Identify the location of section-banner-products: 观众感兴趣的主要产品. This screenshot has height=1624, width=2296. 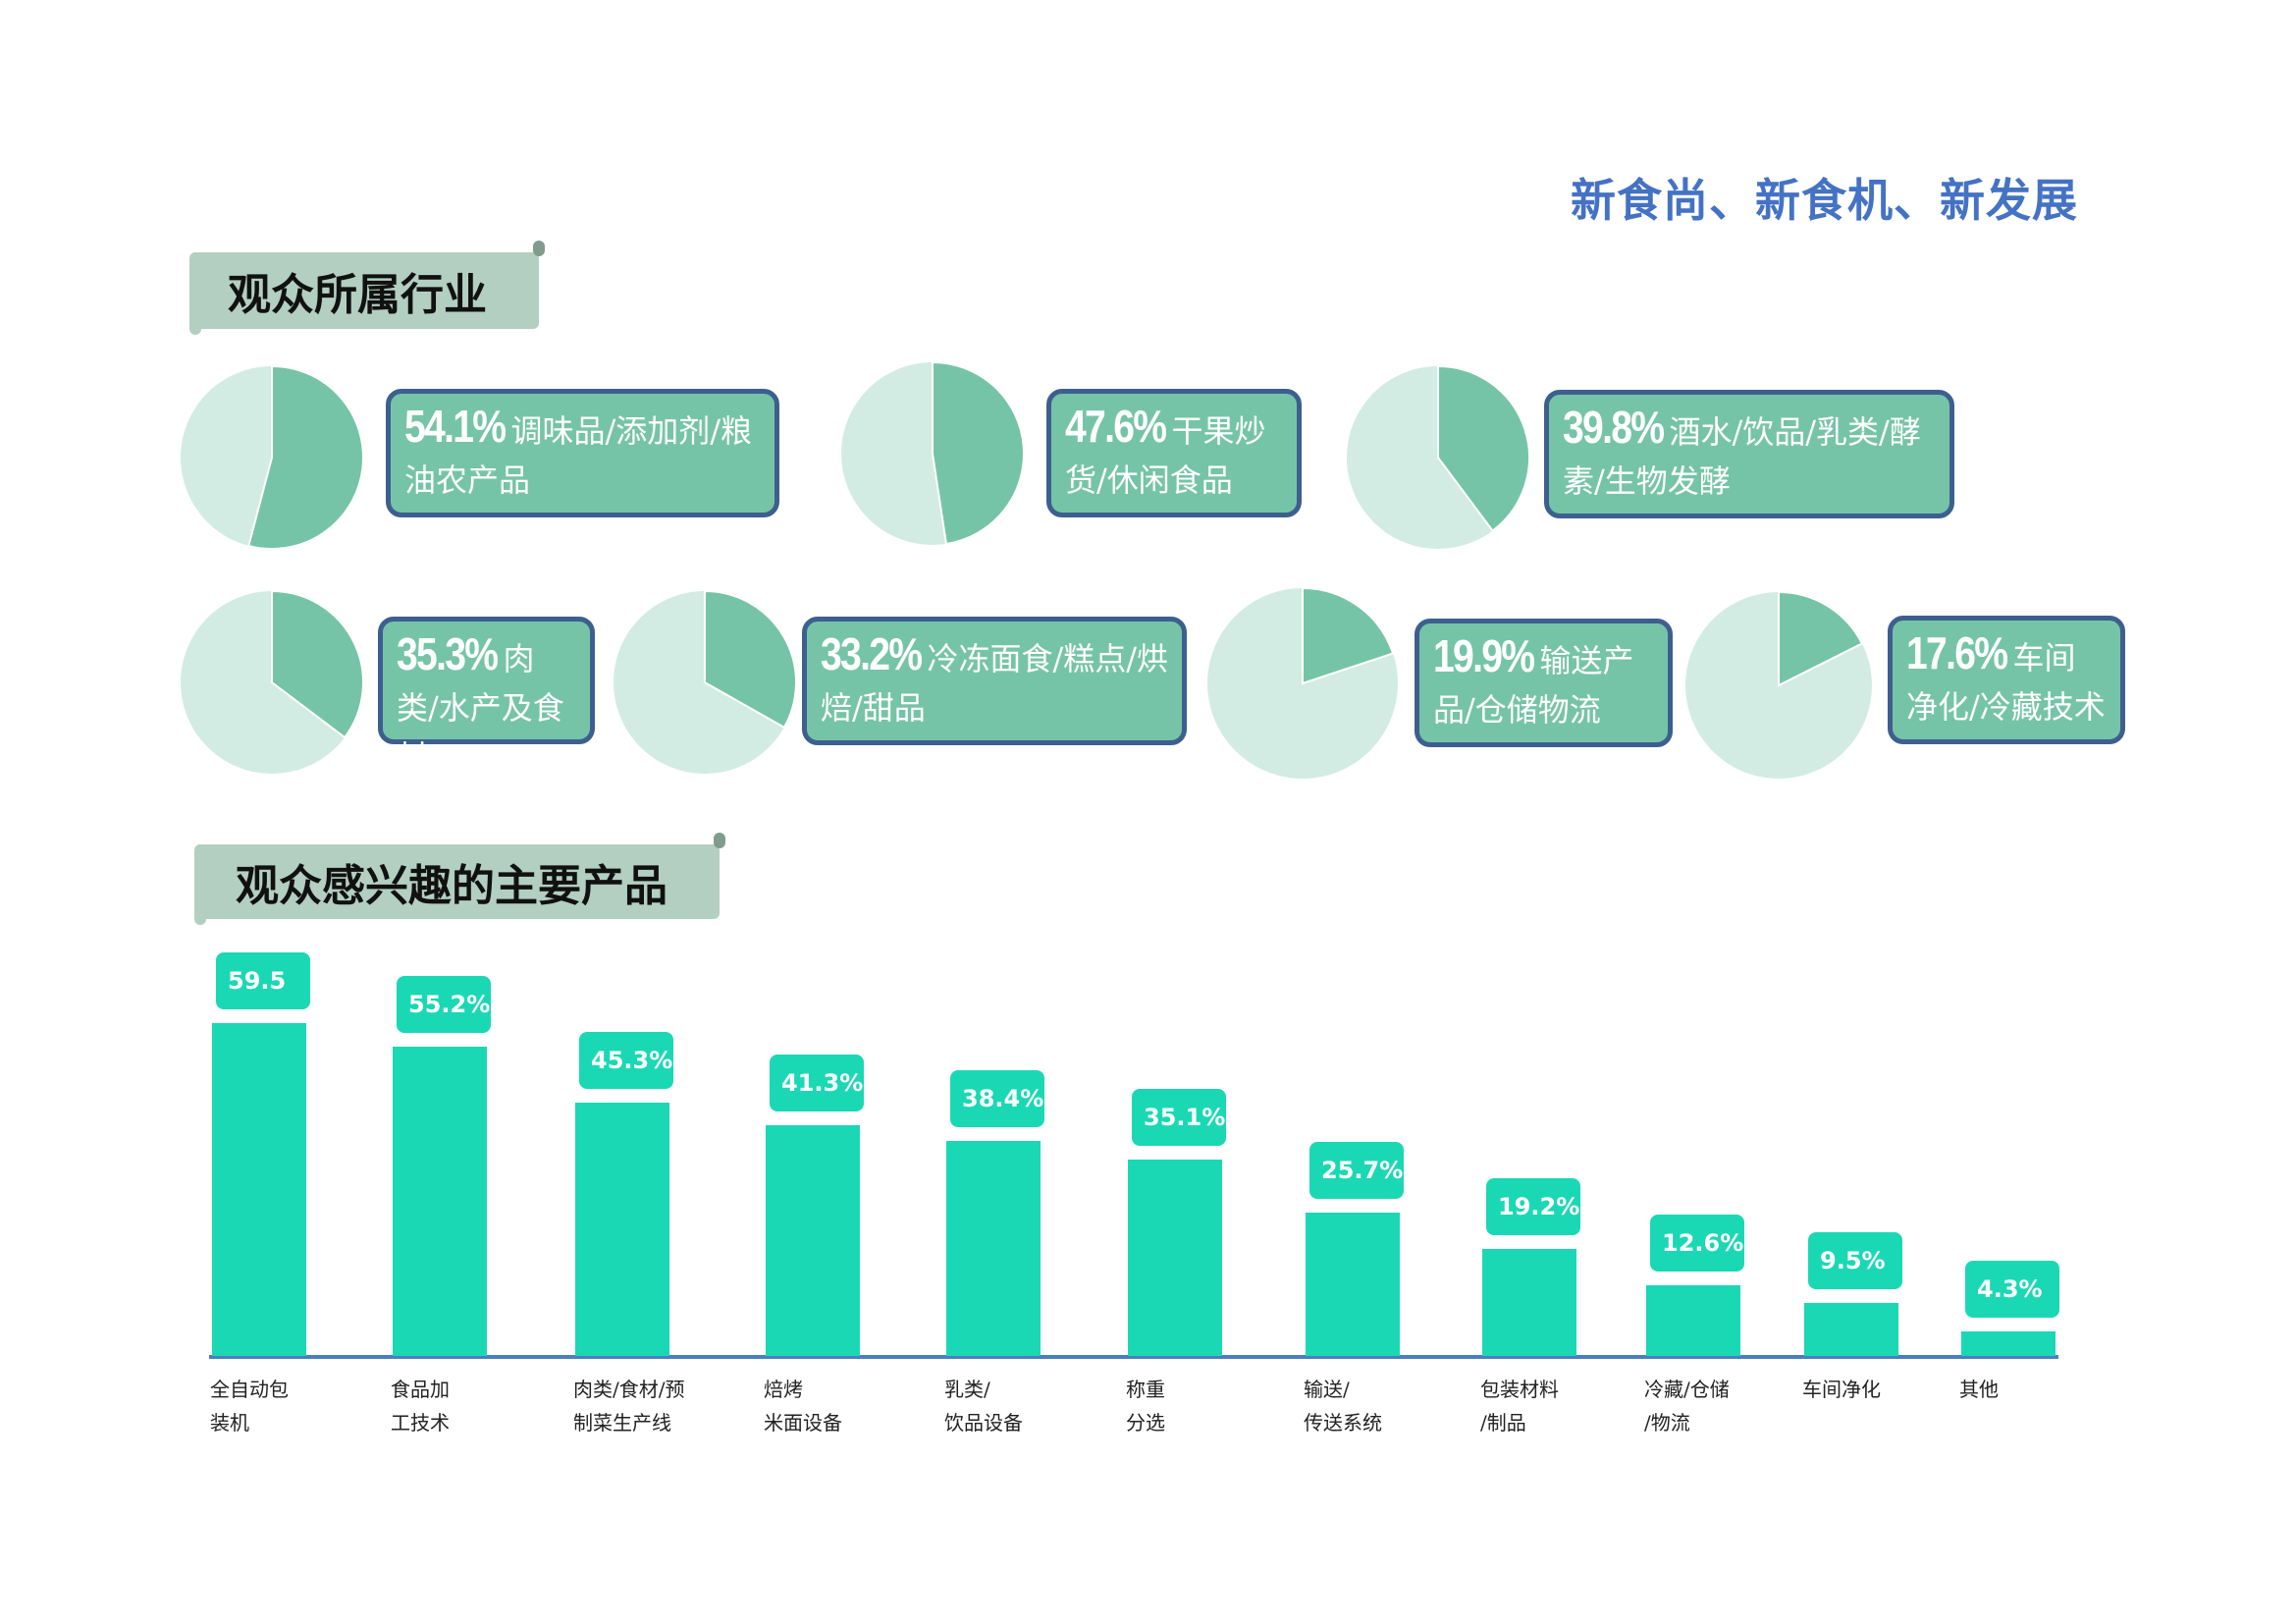
(459, 879).